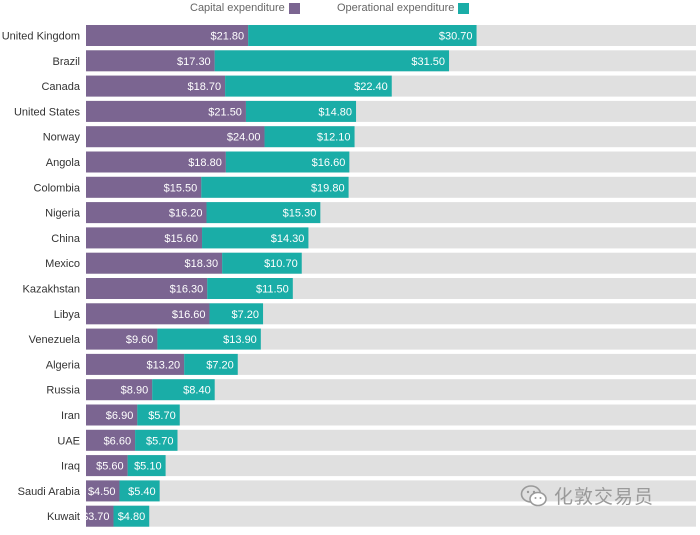 The height and width of the screenshot is (535, 700). I want to click on capex-bar-brazil, so click(150, 61).